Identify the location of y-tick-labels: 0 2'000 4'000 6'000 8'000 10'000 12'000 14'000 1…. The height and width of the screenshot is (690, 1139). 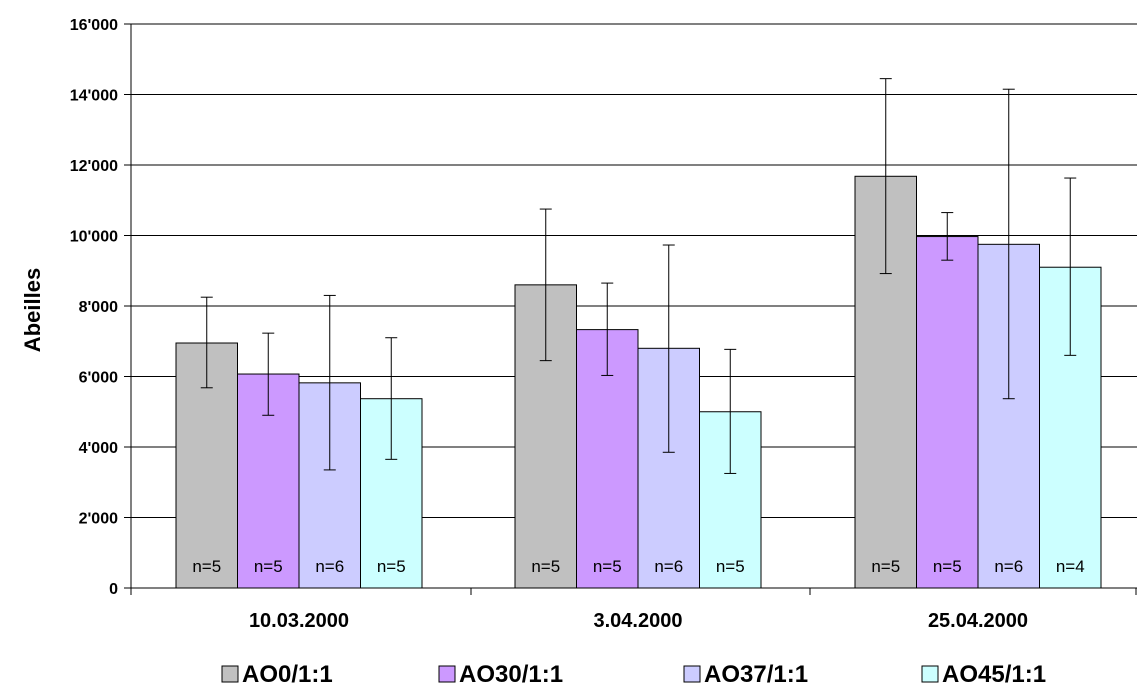
(94, 307).